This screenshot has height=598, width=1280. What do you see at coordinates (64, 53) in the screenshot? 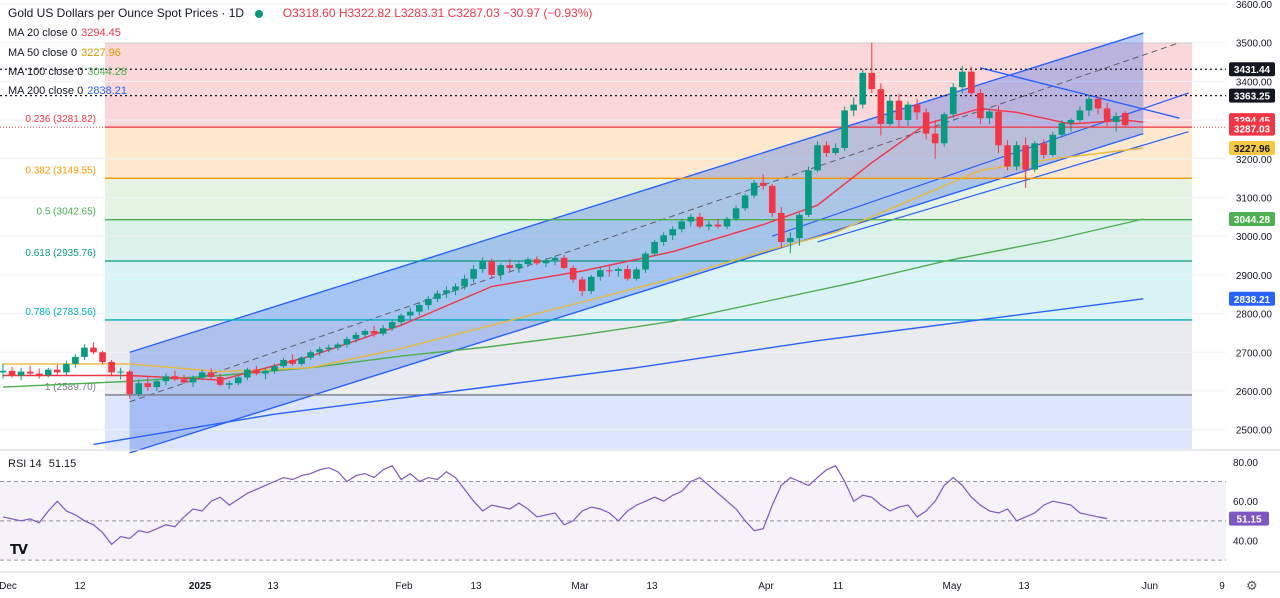
I see `ma50-legend: MA 50 close 0 3227.96` at bounding box center [64, 53].